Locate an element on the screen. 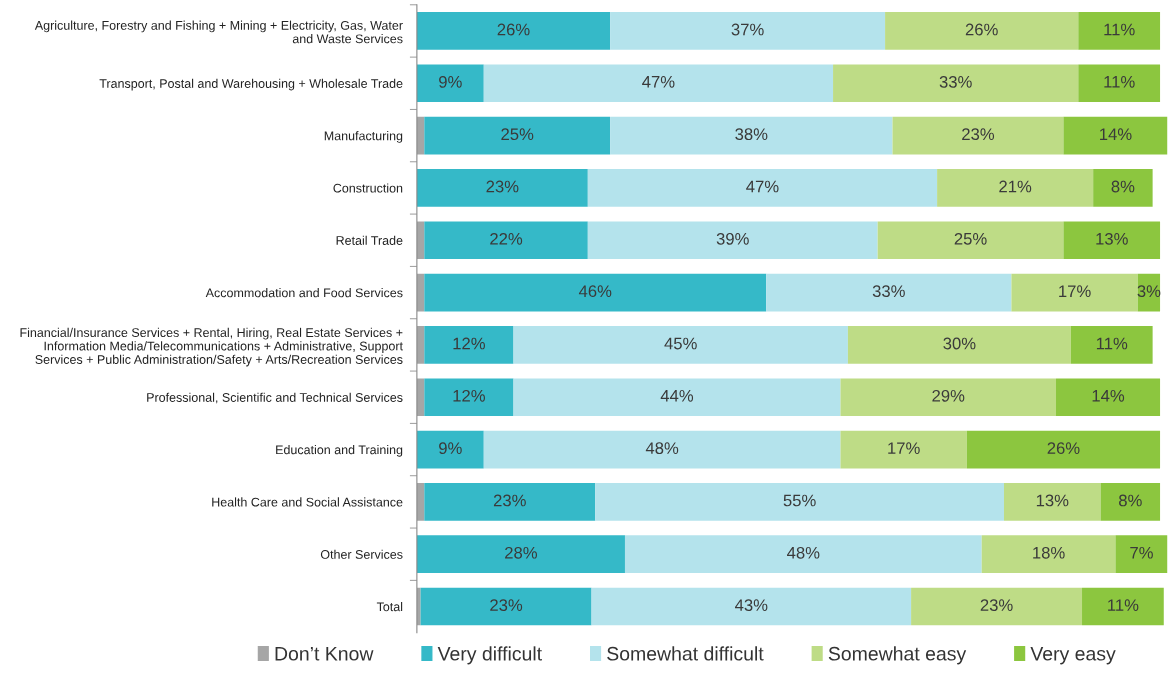 The height and width of the screenshot is (684, 1171). y-tick-label: Other Services is located at coordinates (361, 554).